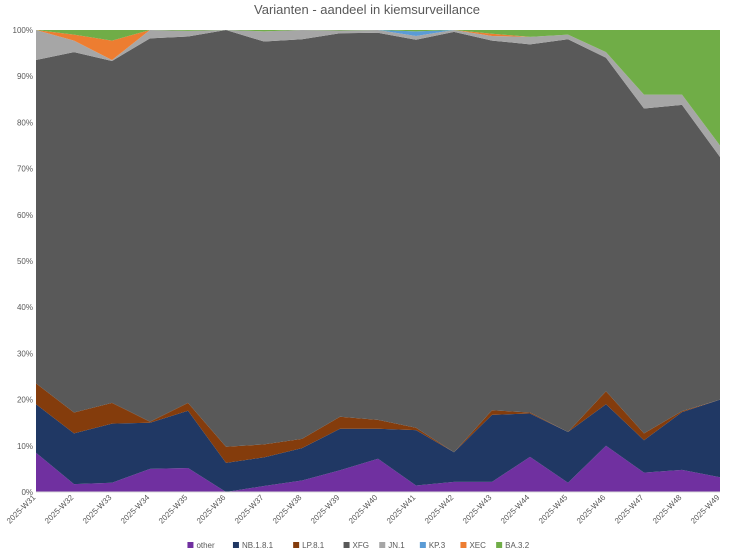 This screenshot has height=555, width=735. I want to click on y-tick-label: 30%, so click(25, 353).